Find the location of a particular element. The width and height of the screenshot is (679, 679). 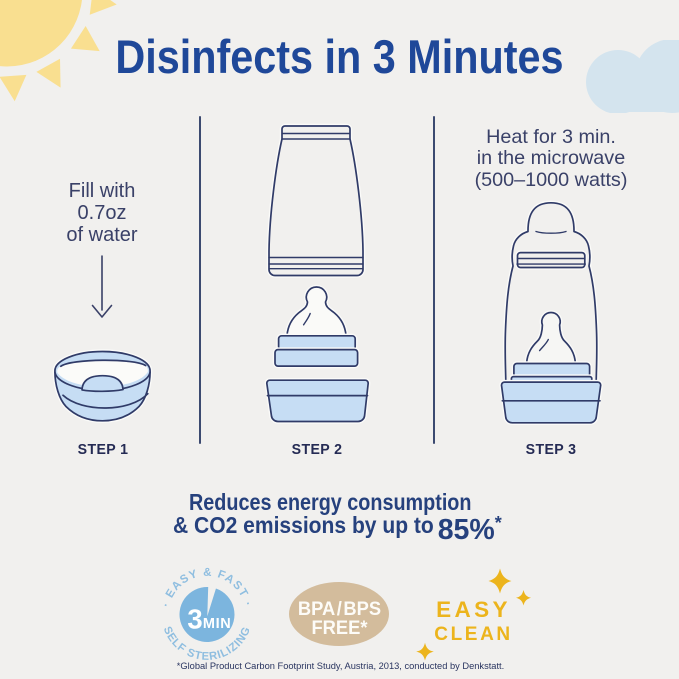

svg-text: MIN is located at coordinates (217, 624).